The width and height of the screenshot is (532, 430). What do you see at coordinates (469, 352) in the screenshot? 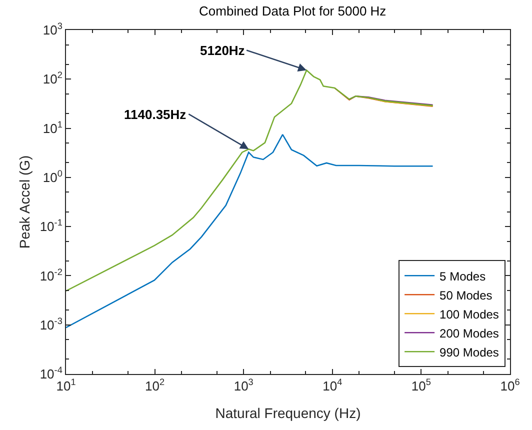
I see `legend-label: 990 Modes` at bounding box center [469, 352].